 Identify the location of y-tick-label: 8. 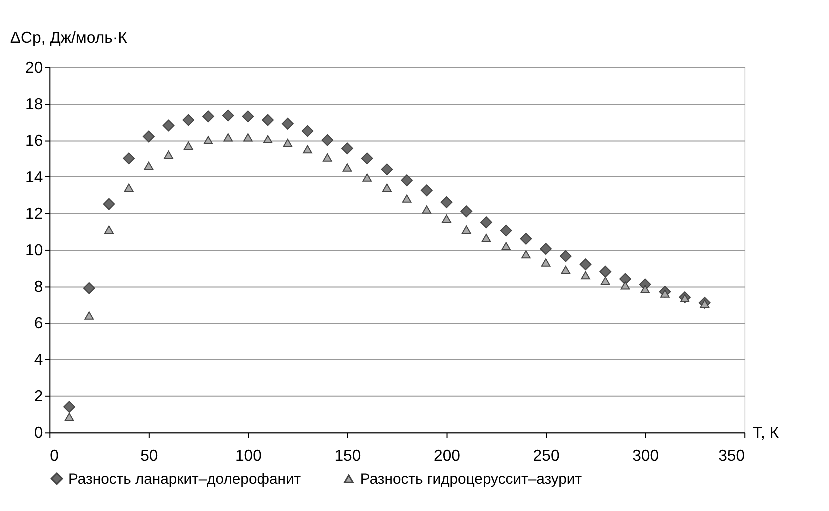
(39, 287).